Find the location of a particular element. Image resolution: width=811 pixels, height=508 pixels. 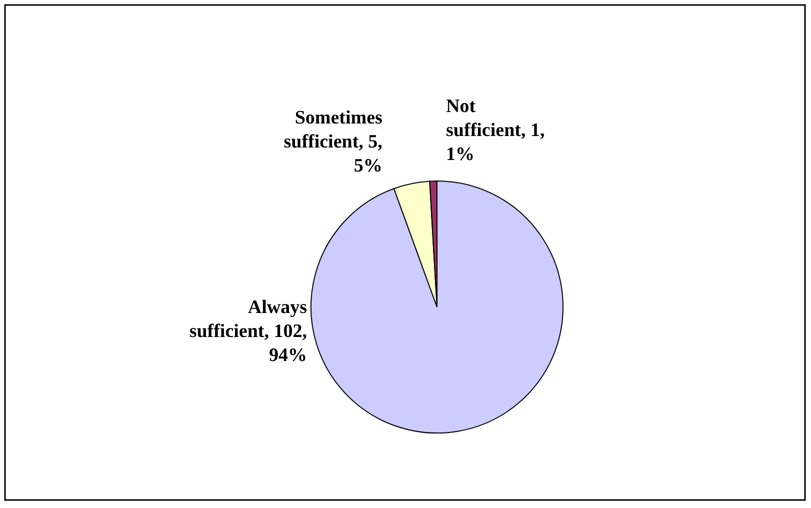

slice-label: Not sufficient, 1, 1% is located at coordinates (495, 131).